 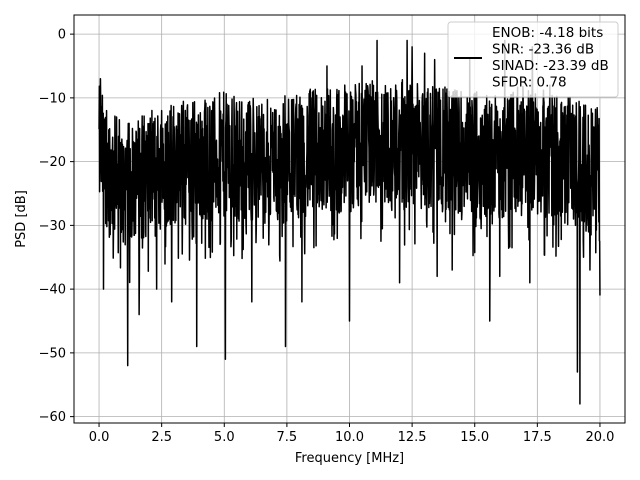 I want to click on legend-entry-sfdr: SFDR: 0.78, so click(x=529, y=83).